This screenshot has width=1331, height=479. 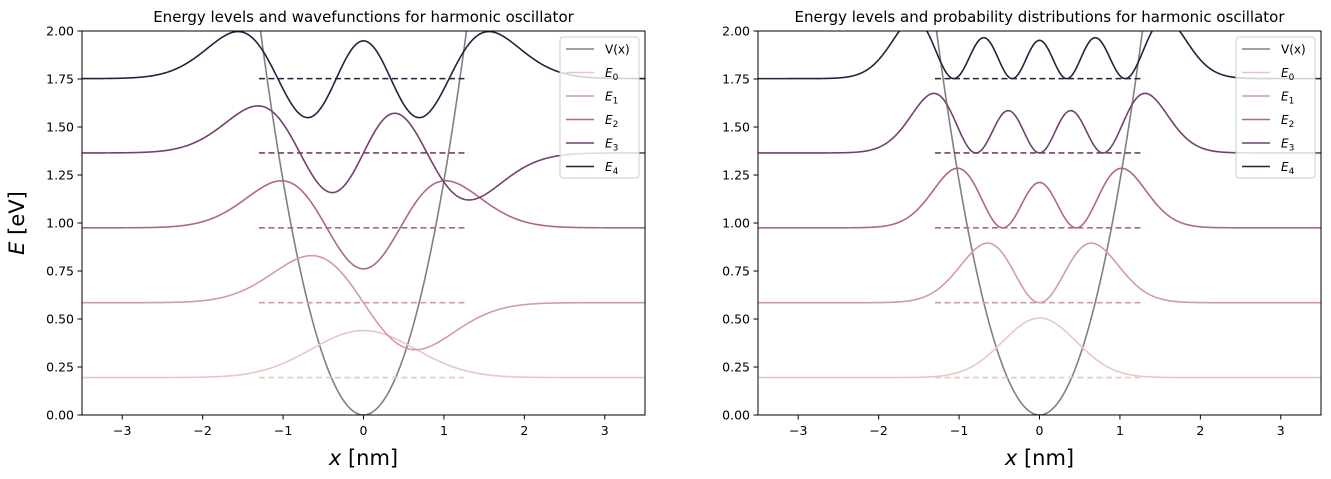 What do you see at coordinates (17, 223) in the screenshot?
I see `y-axis-label: E [eV]` at bounding box center [17, 223].